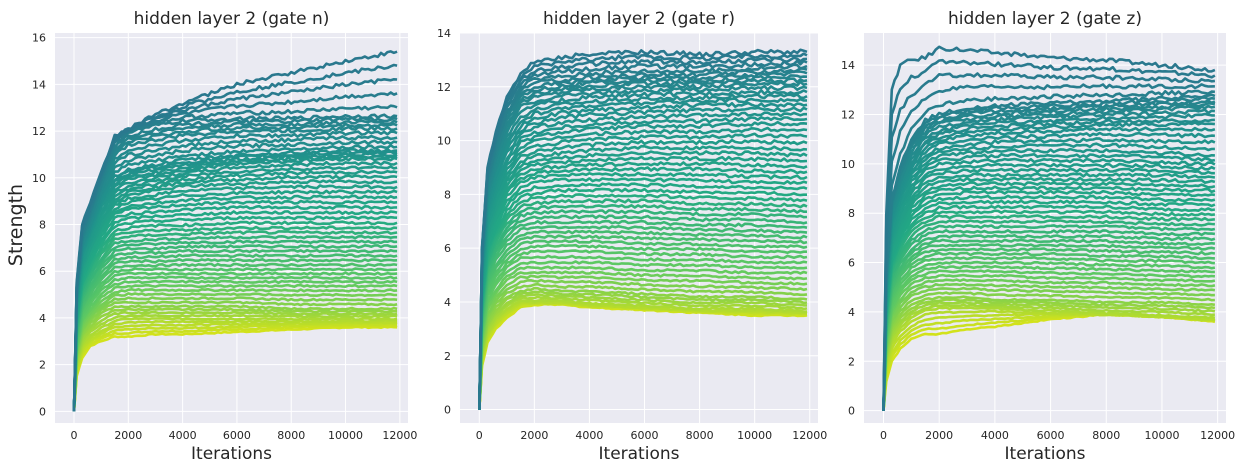 The width and height of the screenshot is (1245, 471). What do you see at coordinates (1217, 435) in the screenshot?
I see `x-tick-label: 12000` at bounding box center [1217, 435].